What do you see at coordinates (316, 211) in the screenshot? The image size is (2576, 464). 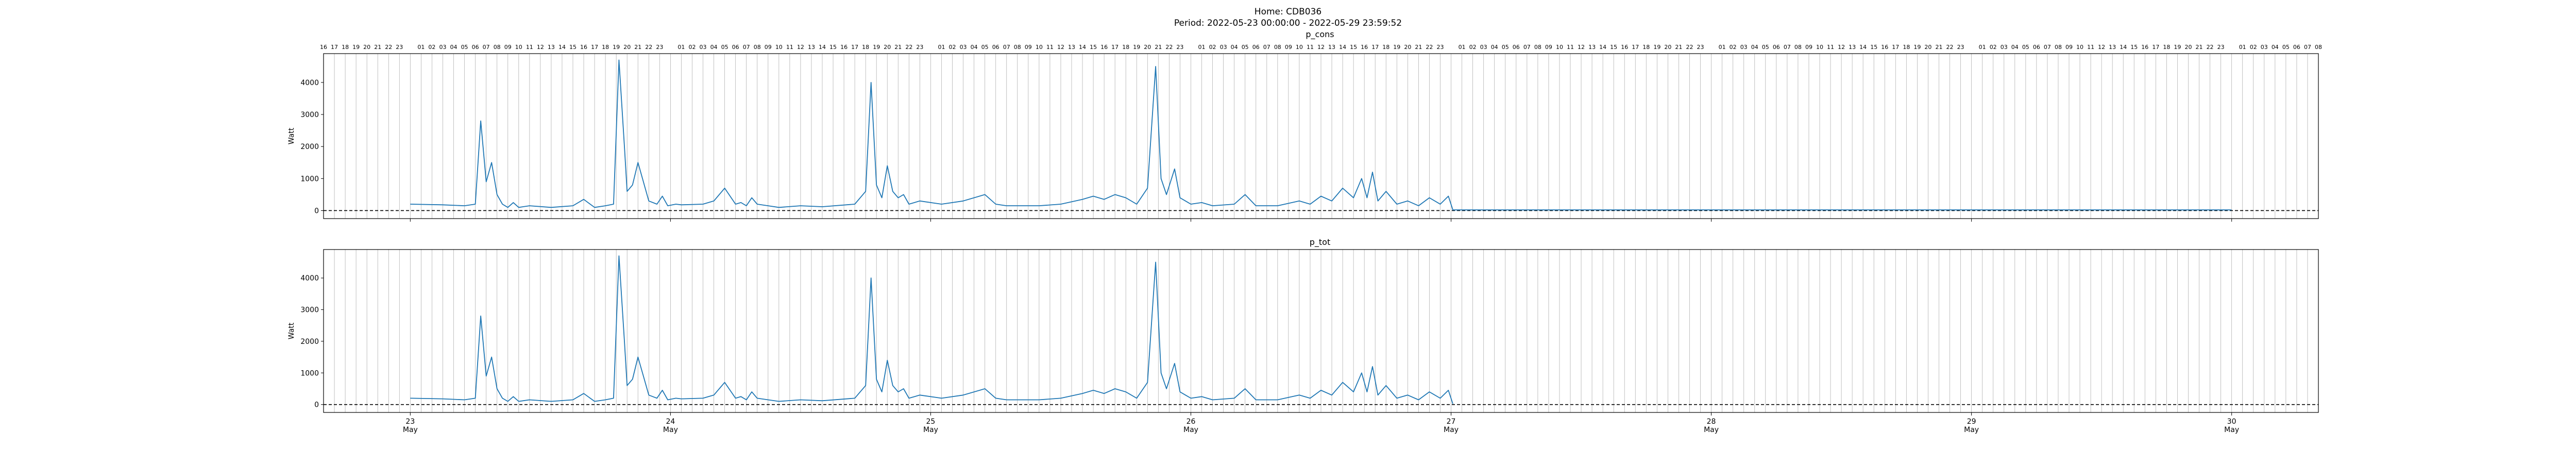 I see `y-tick-label: 0` at bounding box center [316, 211].